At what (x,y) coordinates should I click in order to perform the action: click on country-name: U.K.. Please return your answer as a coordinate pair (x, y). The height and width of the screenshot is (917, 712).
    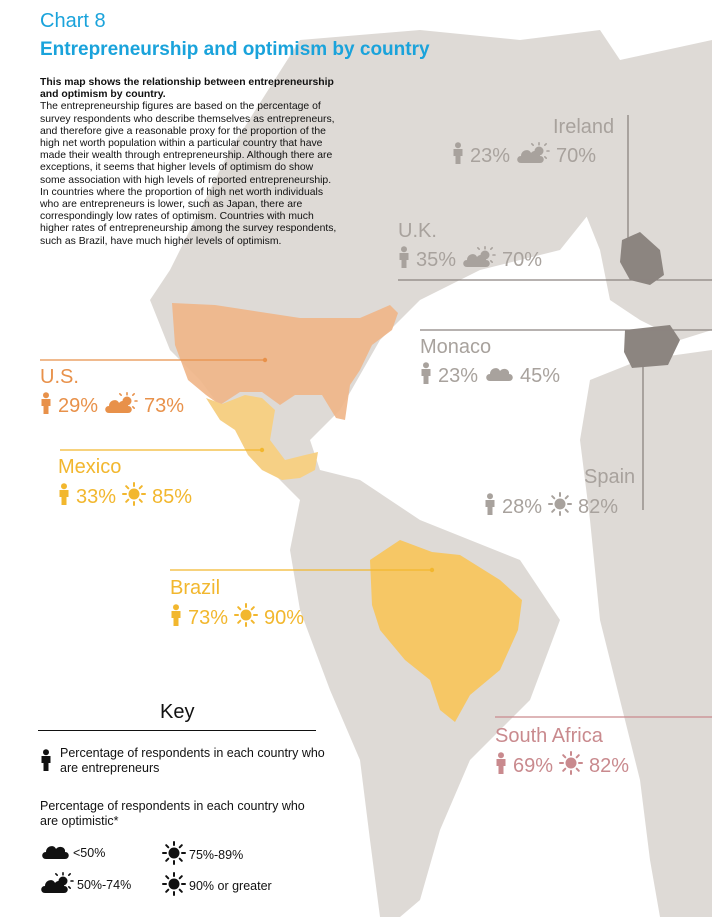
    Looking at the image, I should click on (417, 231).